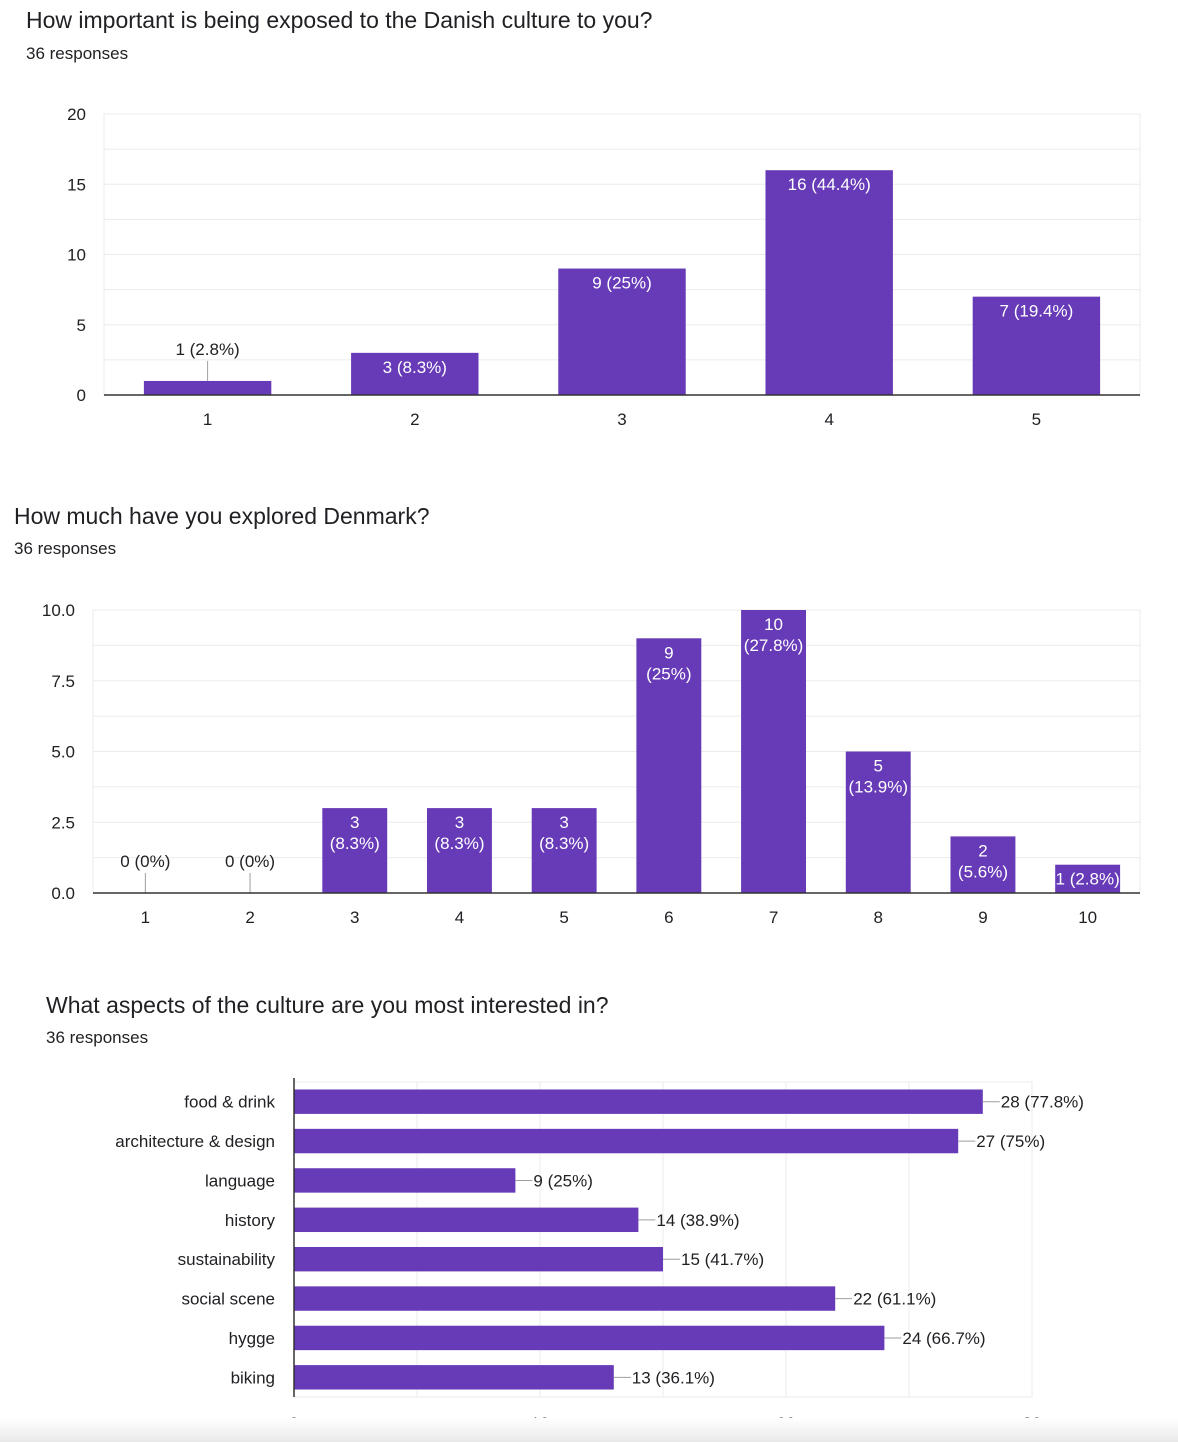 Image resolution: width=1178 pixels, height=1442 pixels. Describe the element at coordinates (774, 645) in the screenshot. I see `data-label: (27.8%)` at that location.